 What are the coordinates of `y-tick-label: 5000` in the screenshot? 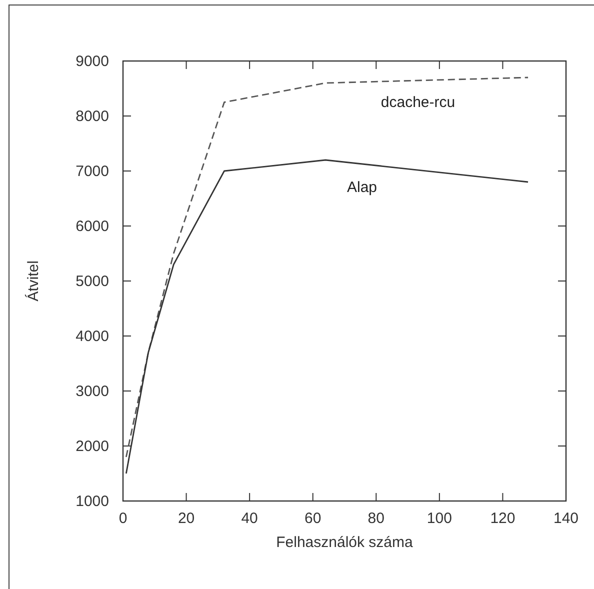 It's located at (92, 281).